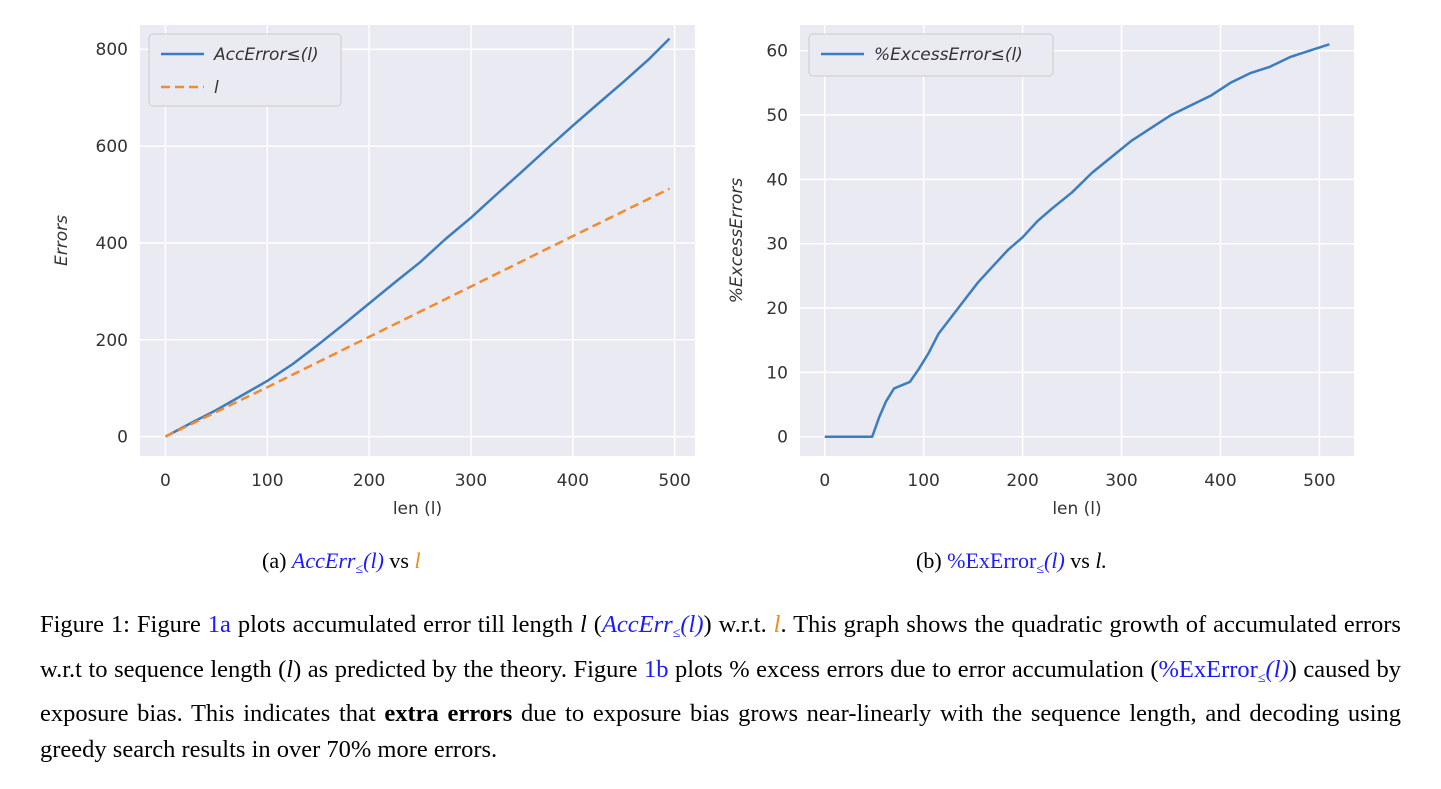 This screenshot has height=789, width=1441. Describe the element at coordinates (1006, 562) in the screenshot. I see `subcaption-b-metric: %ExError≤(l)` at that location.